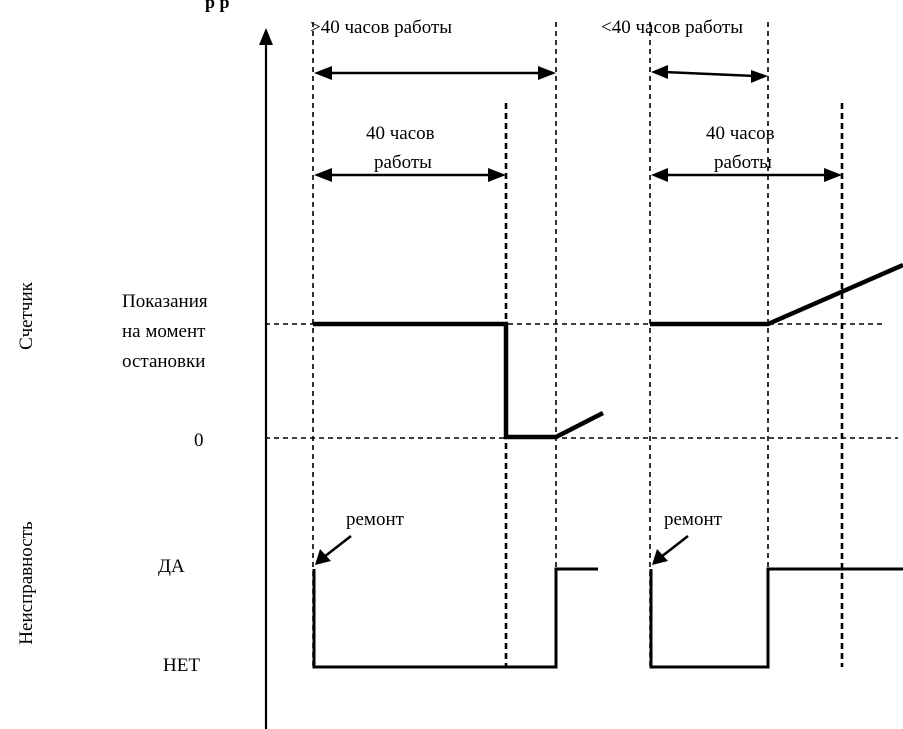 Image resolution: width=903 pixels, height=729 pixels. I want to click on interval-label-1-line1: 40 часов, so click(400, 133).